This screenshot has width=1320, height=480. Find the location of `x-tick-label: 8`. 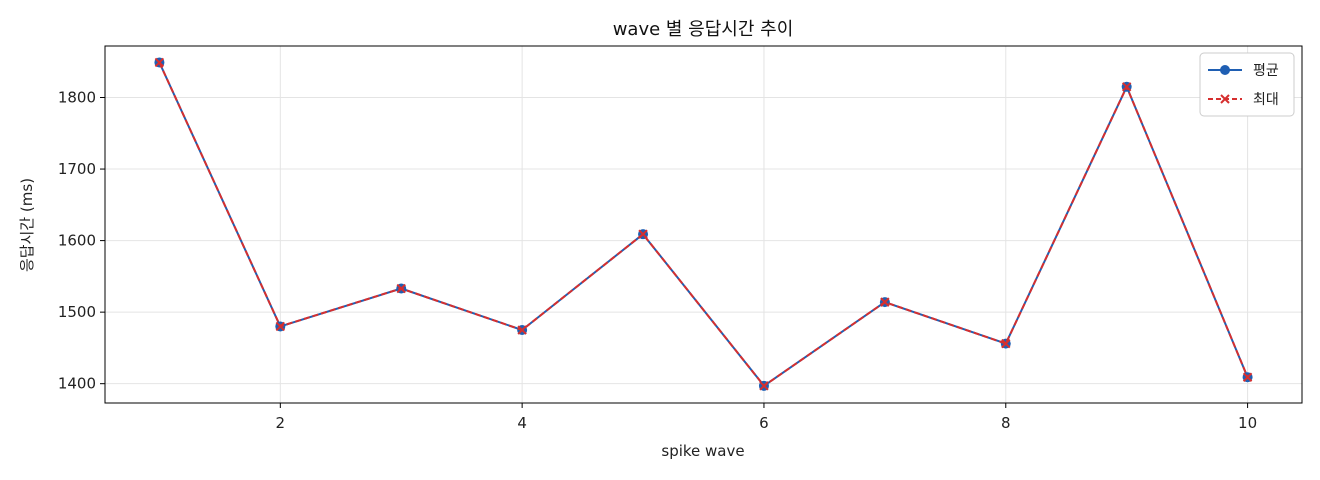

x-tick-label: 8 is located at coordinates (1006, 423).